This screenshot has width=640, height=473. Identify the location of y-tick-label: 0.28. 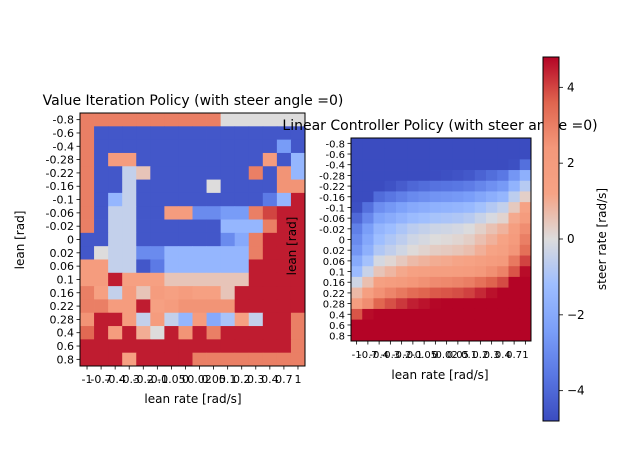
(62, 319).